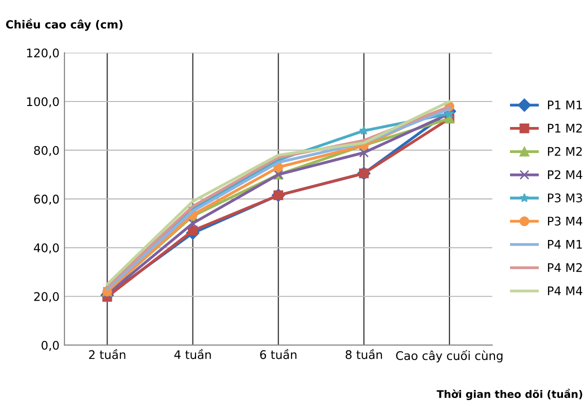 The width and height of the screenshot is (586, 406). Describe the element at coordinates (46, 248) in the screenshot. I see `y-tick-label: 40,0` at that location.